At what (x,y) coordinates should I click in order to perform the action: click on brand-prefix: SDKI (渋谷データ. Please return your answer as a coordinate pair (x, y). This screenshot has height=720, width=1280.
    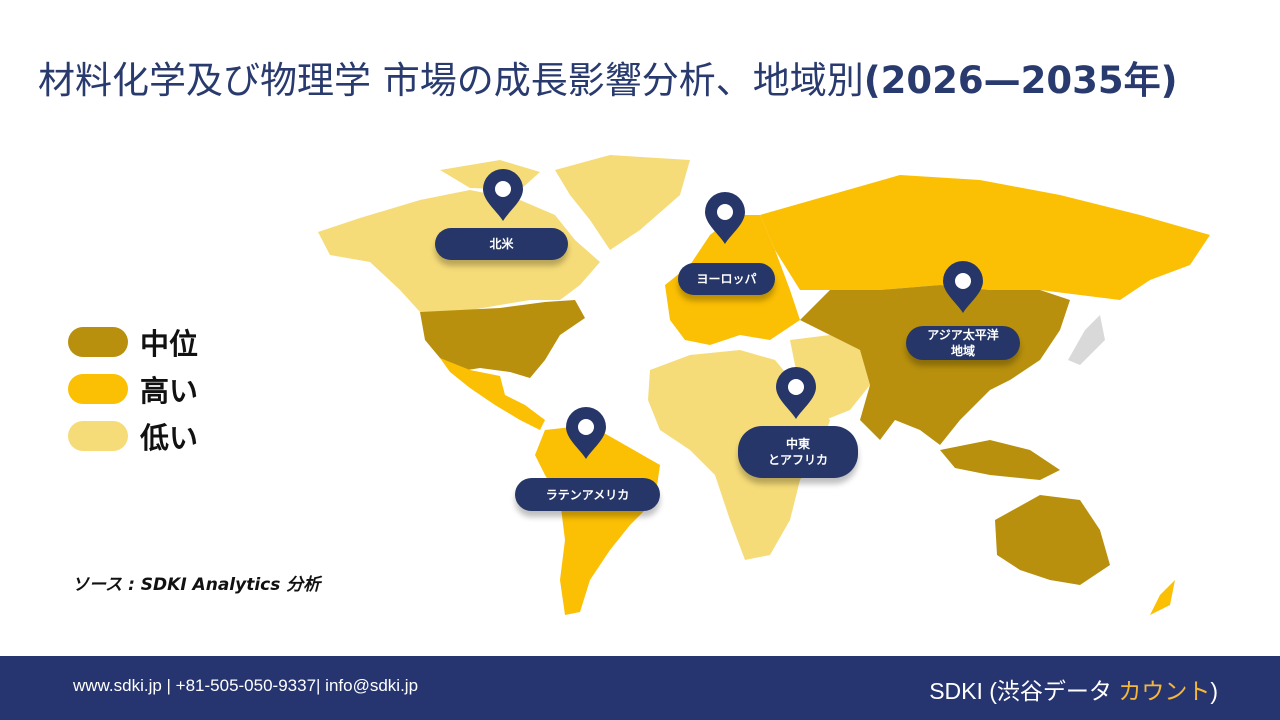
    Looking at the image, I should click on (1024, 691).